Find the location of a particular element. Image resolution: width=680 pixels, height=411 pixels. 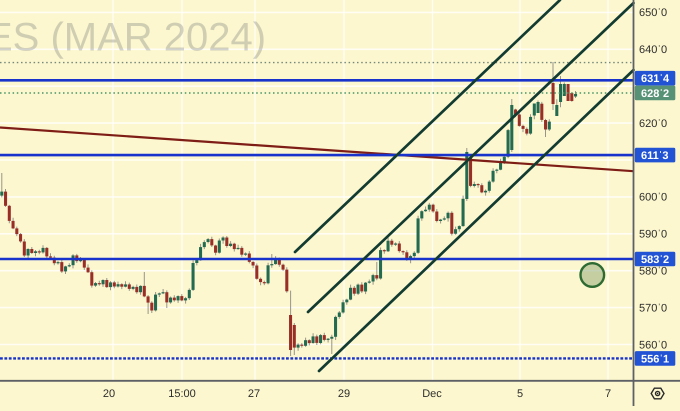

svg-text: 640ˈ0 is located at coordinates (653, 50).